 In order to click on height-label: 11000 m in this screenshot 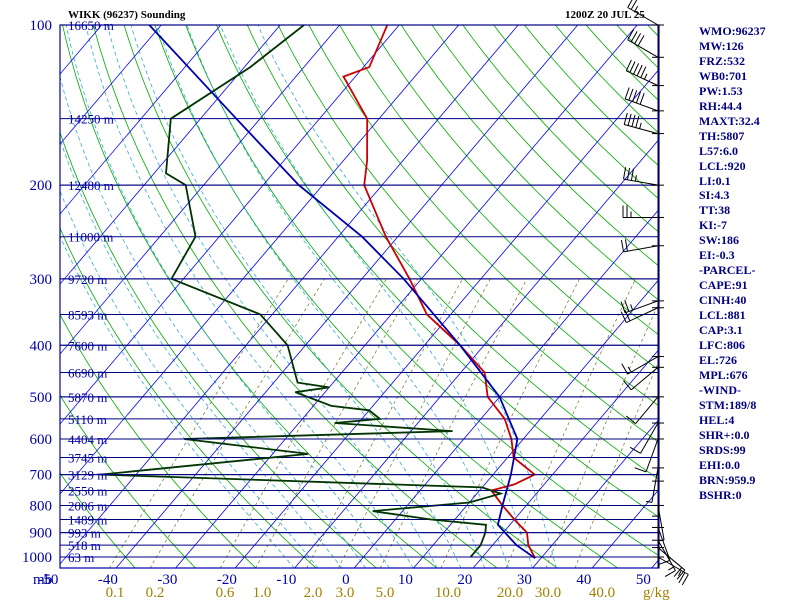, I will do `click(90, 237)`.